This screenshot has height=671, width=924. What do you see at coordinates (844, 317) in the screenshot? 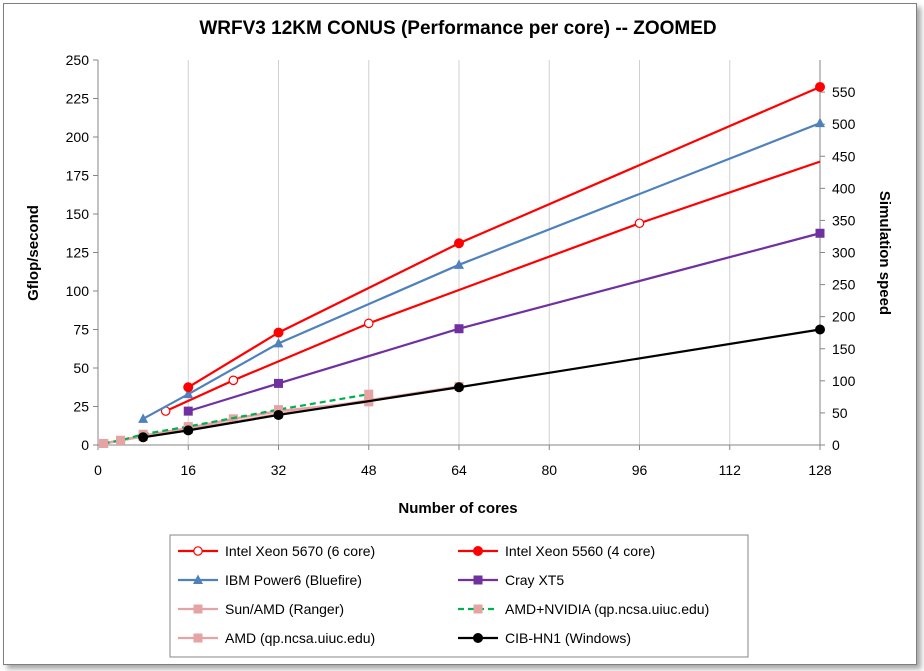
I see `y2-tick-label: 200` at bounding box center [844, 317].